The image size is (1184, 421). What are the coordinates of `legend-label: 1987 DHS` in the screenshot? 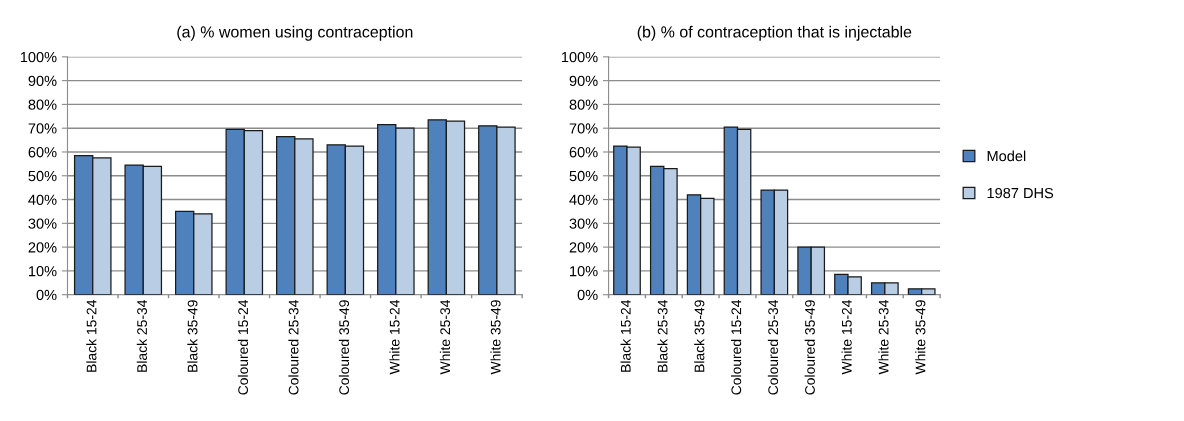 It's located at (1020, 193).